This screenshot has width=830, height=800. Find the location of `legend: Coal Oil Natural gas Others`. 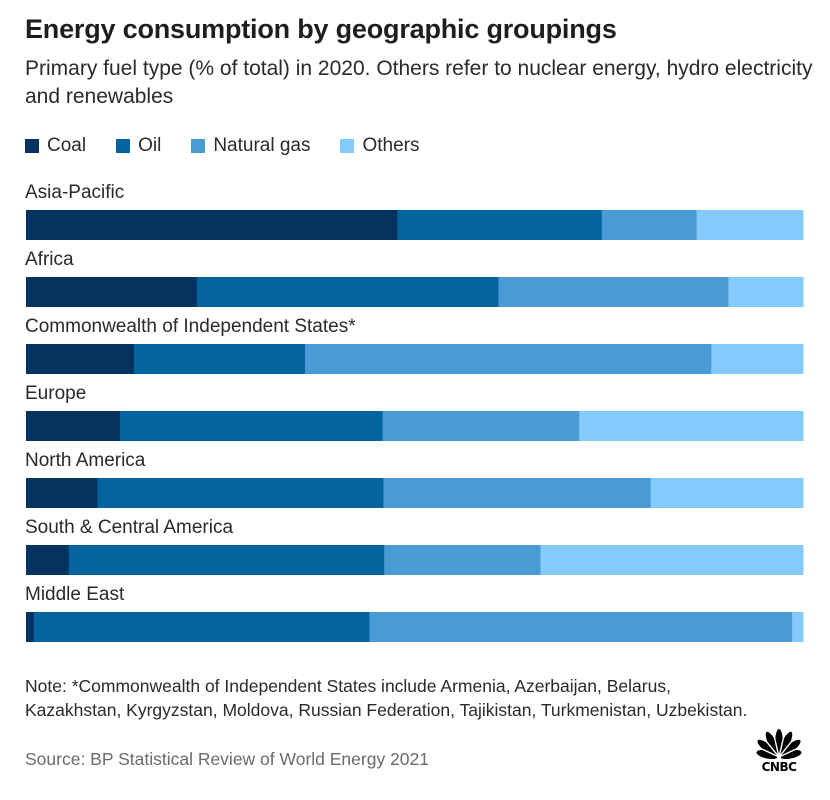

legend: Coal Oil Natural gas Others is located at coordinates (237, 146).